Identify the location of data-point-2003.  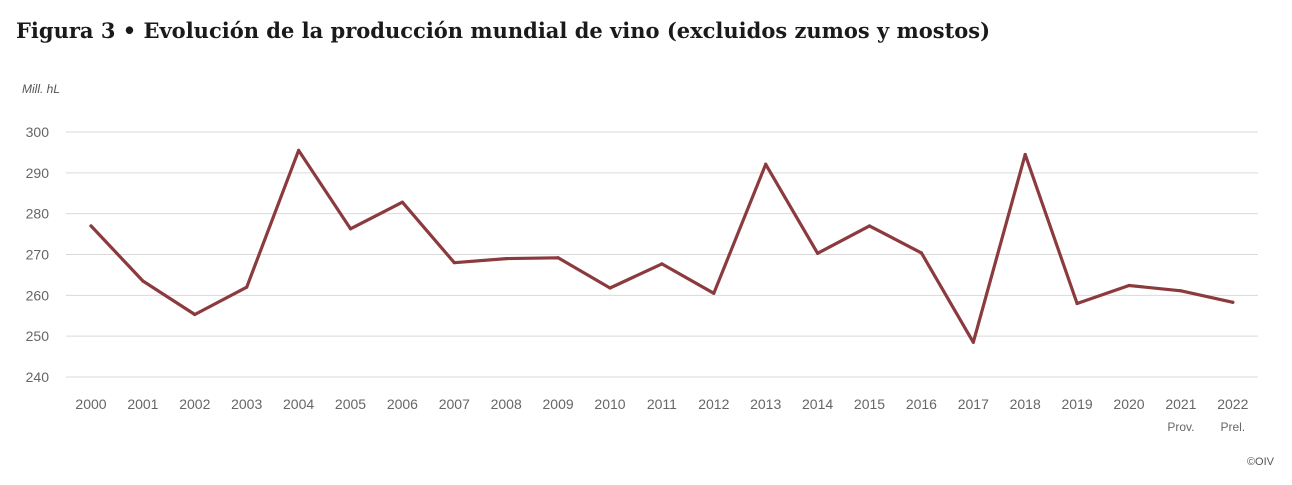
(247, 287).